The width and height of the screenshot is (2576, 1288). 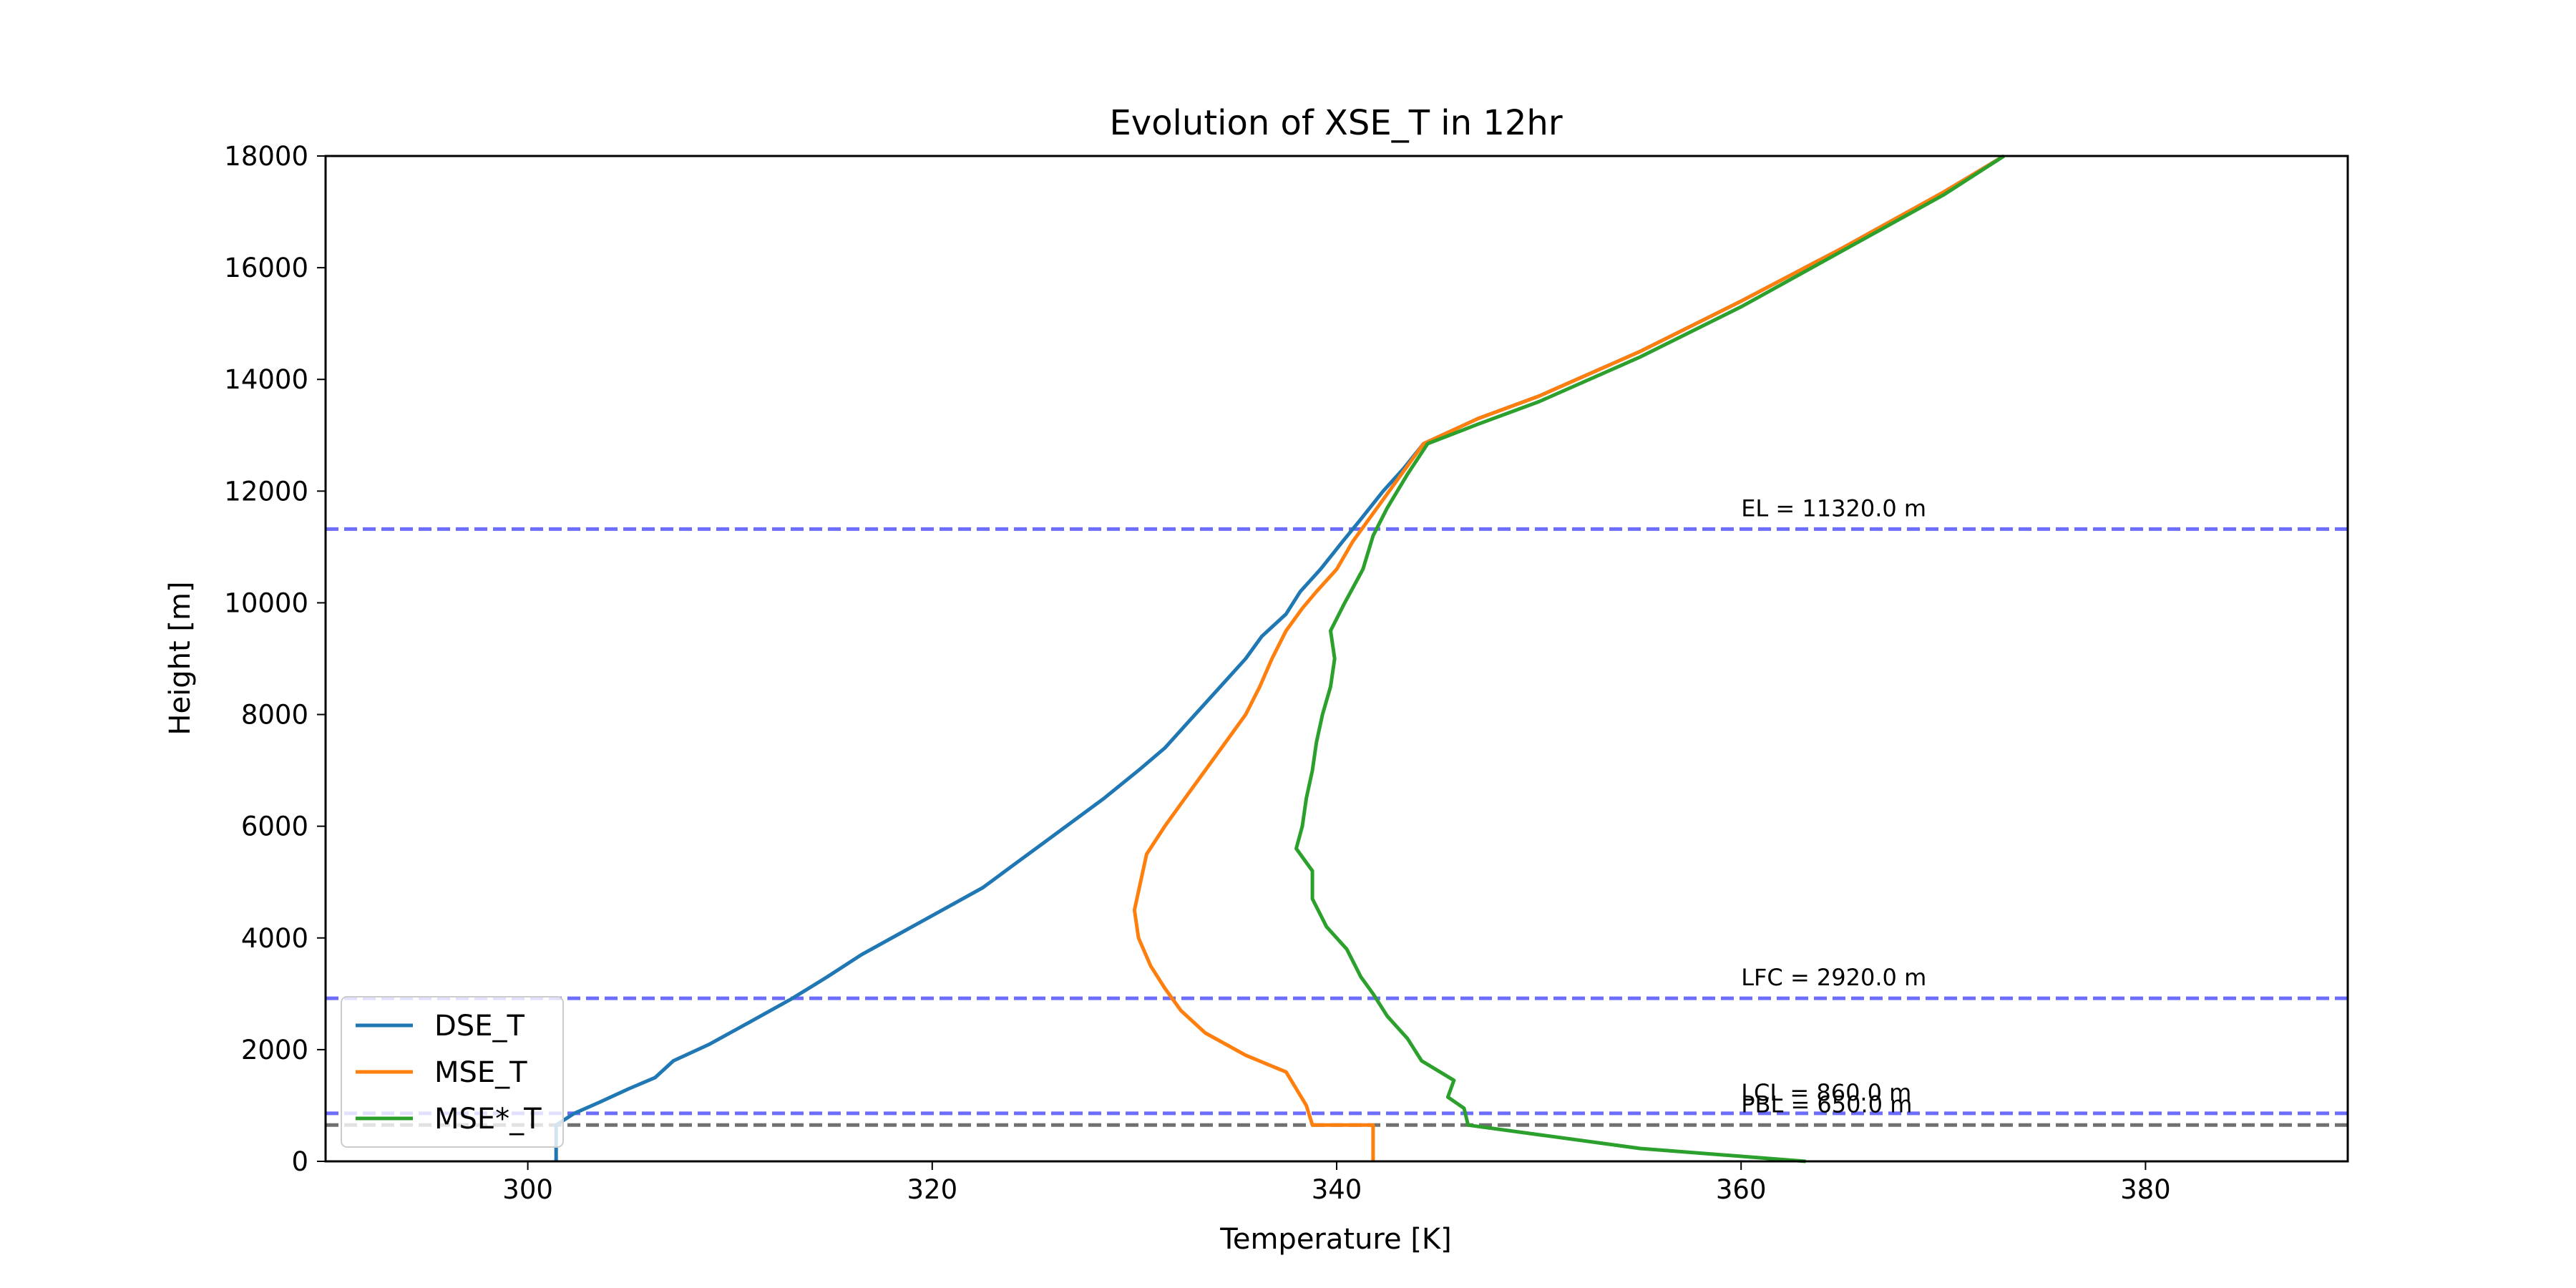 What do you see at coordinates (274, 826) in the screenshot?
I see `y-tick-label: 6000` at bounding box center [274, 826].